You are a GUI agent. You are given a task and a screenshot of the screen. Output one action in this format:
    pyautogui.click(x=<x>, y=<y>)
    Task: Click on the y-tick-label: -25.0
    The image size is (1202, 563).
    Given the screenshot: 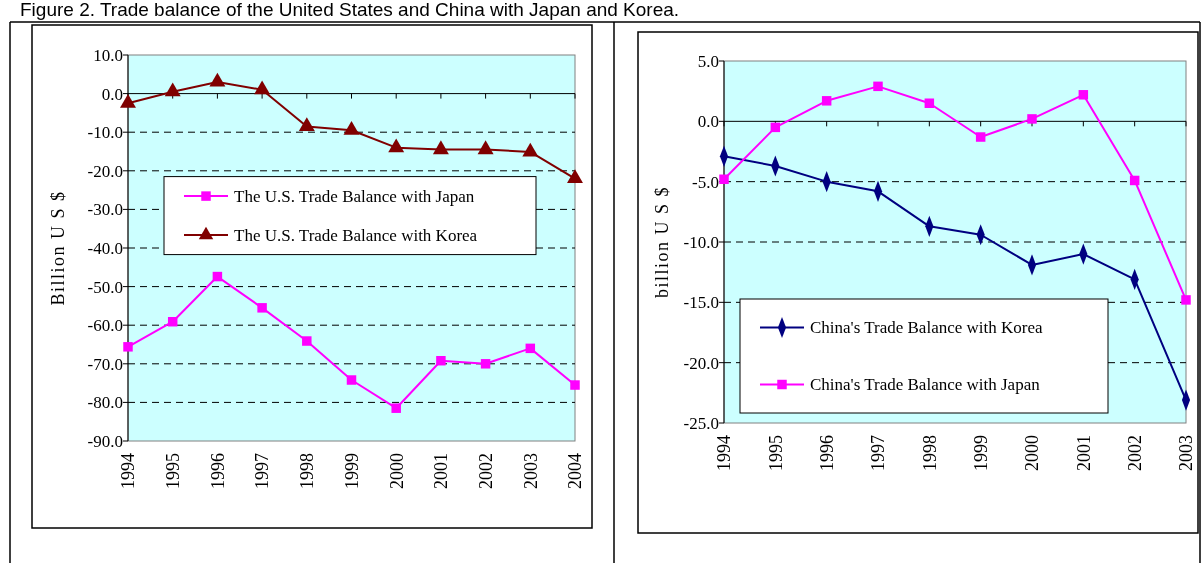 What is the action you would take?
    pyautogui.click(x=701, y=423)
    